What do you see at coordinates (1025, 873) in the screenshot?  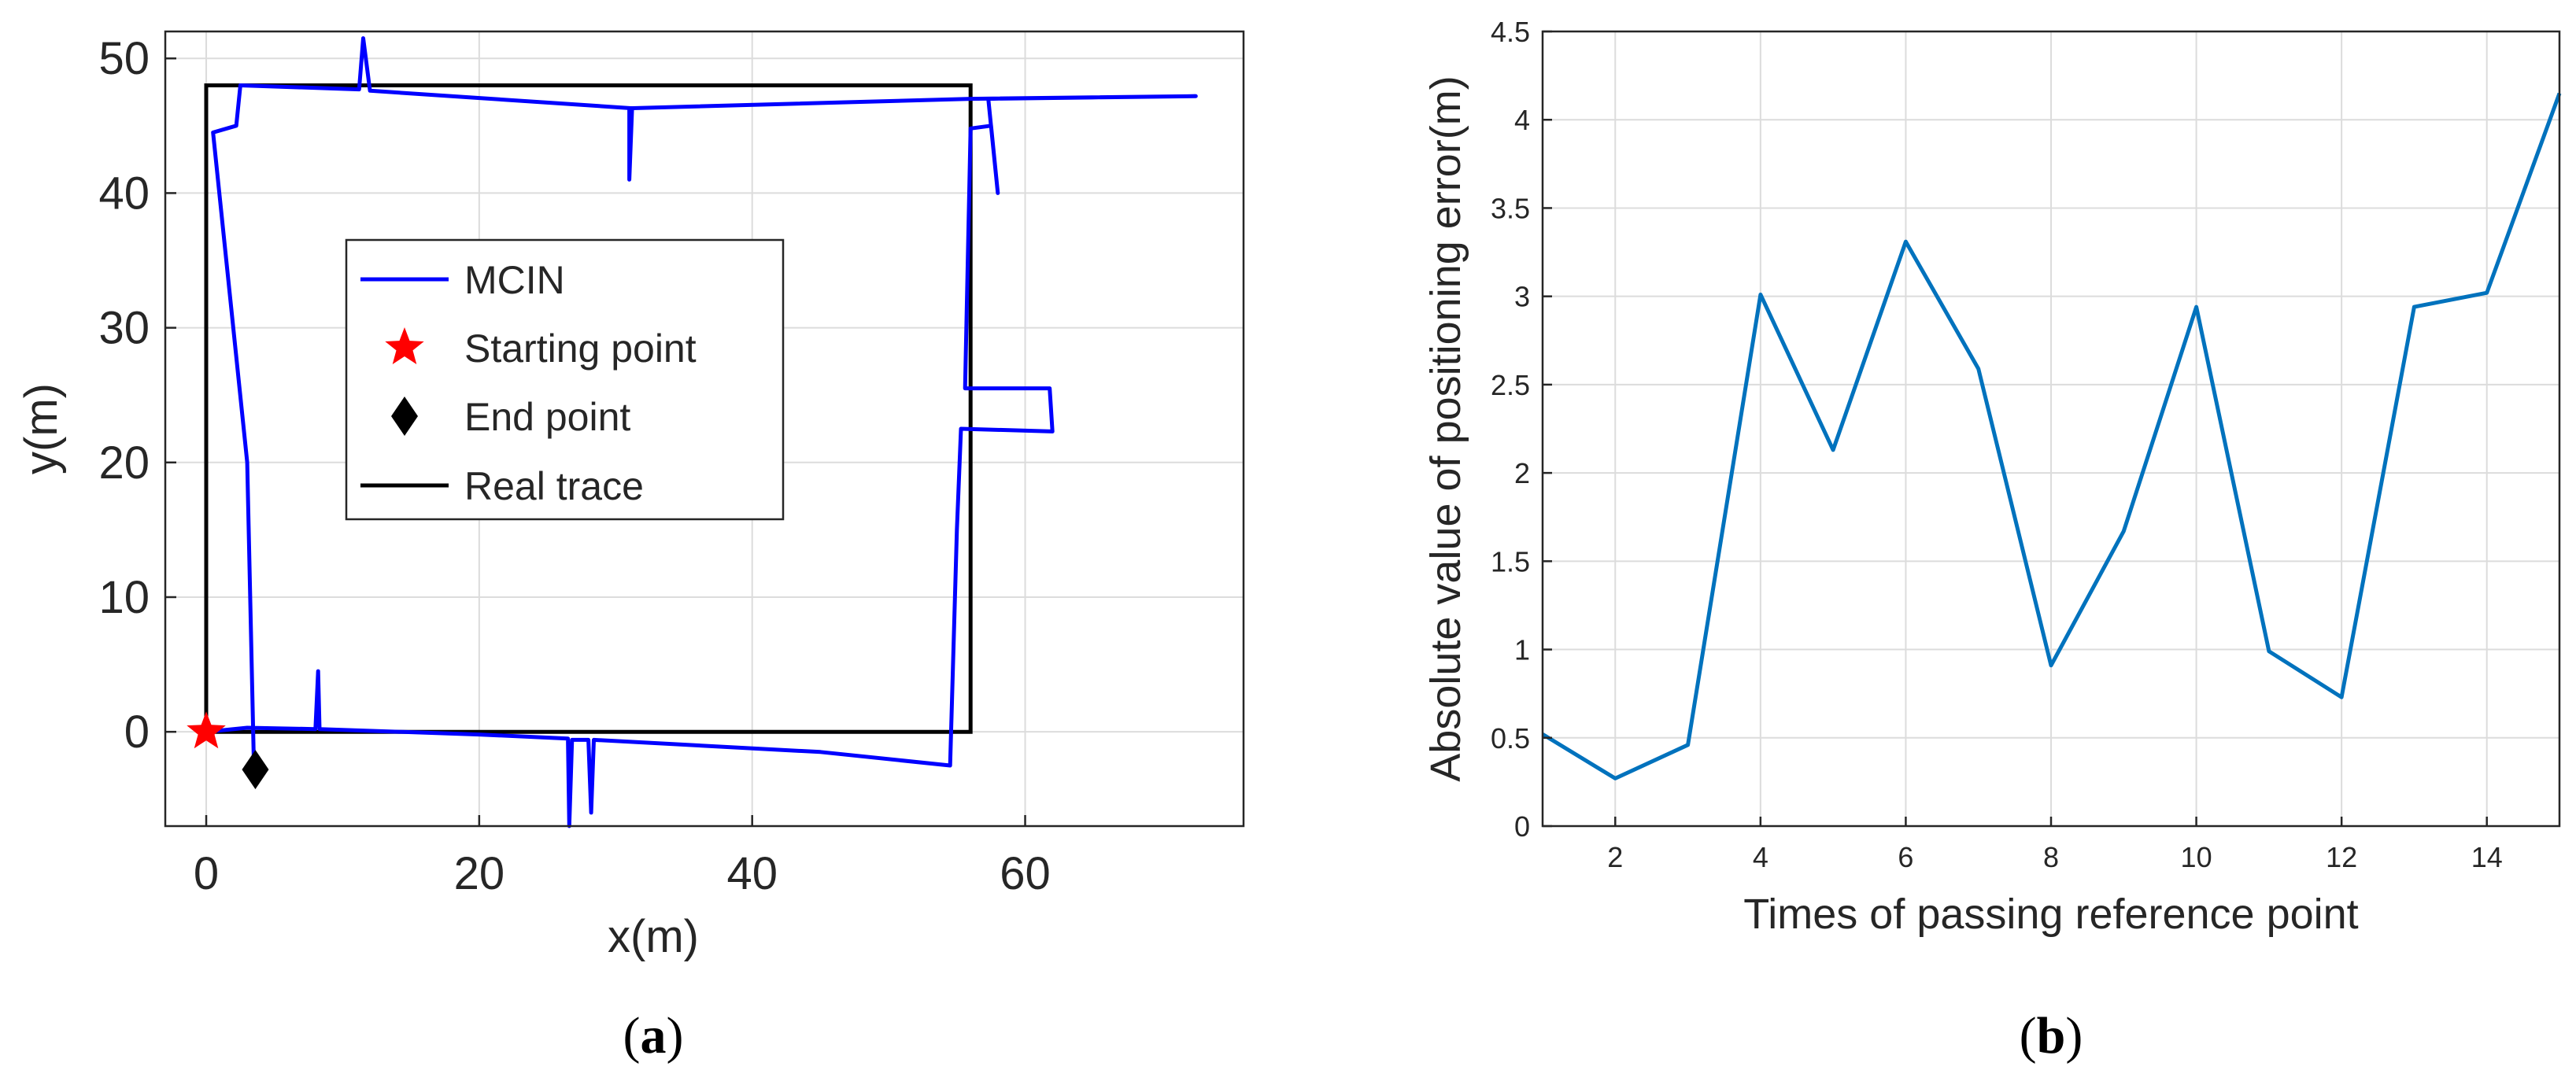 I see `panel-a-x-tick-label: 60` at bounding box center [1025, 873].